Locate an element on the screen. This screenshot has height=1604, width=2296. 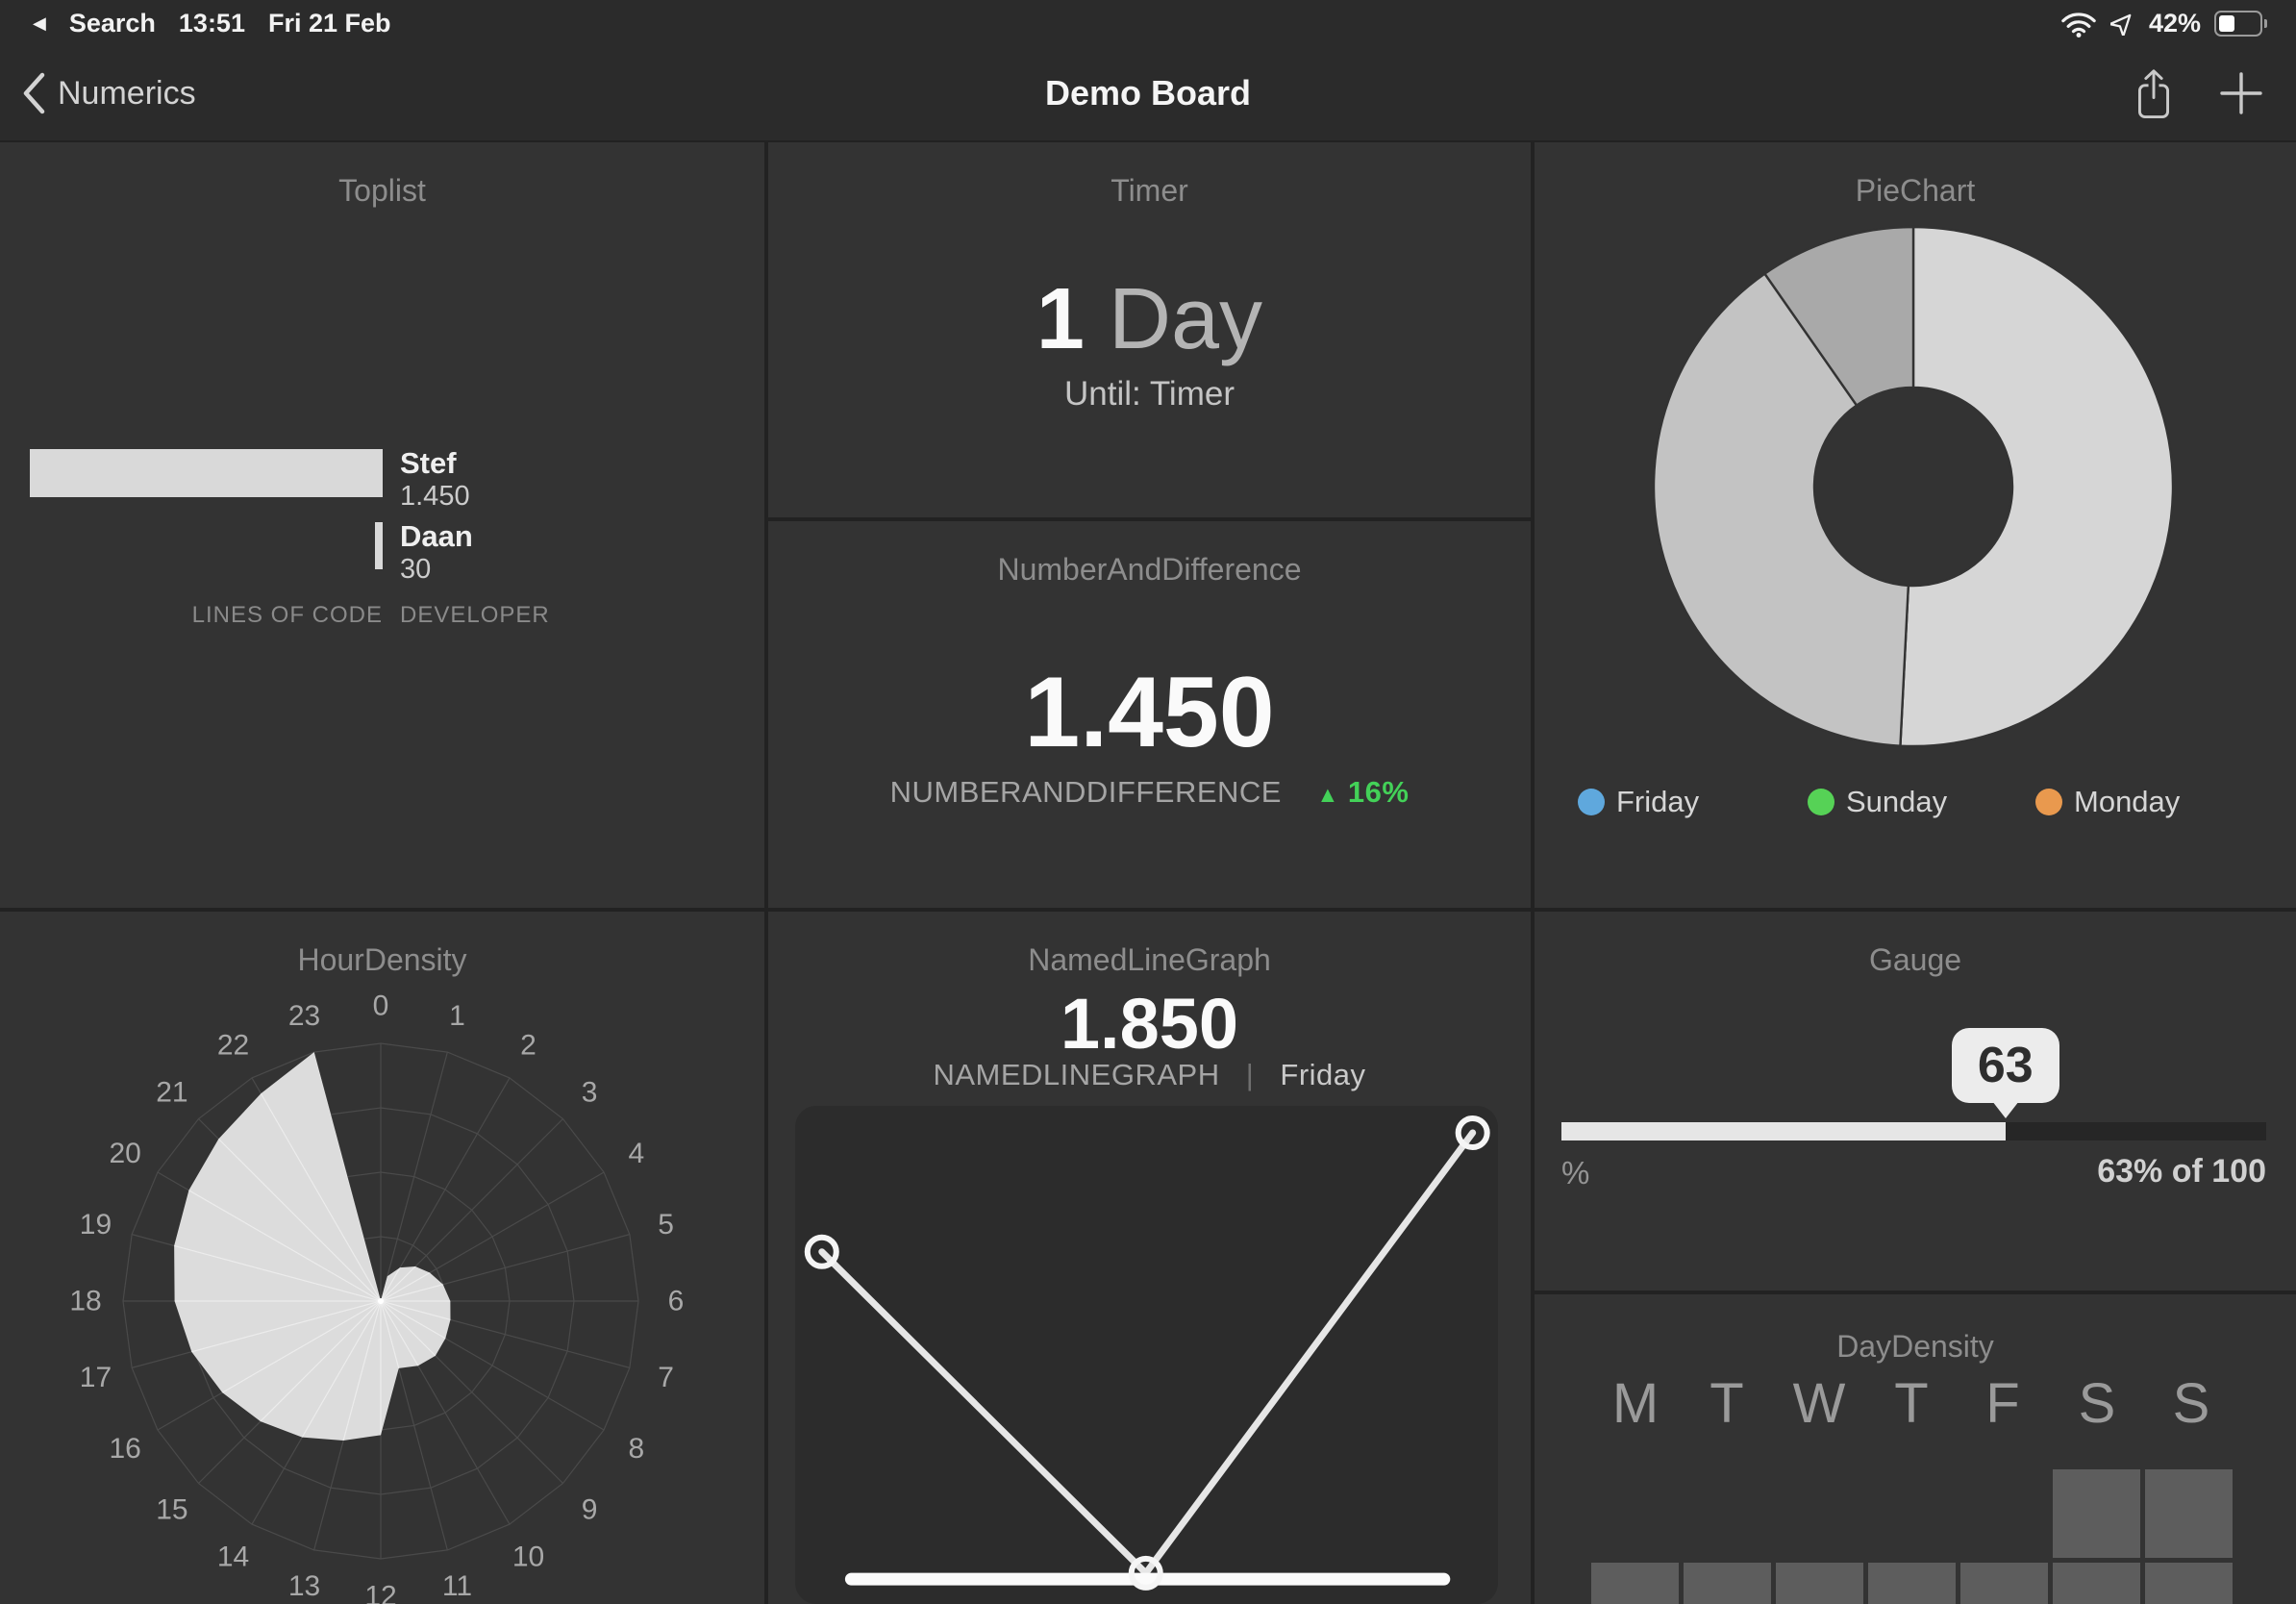
svg-text: 16 is located at coordinates (125, 1449).